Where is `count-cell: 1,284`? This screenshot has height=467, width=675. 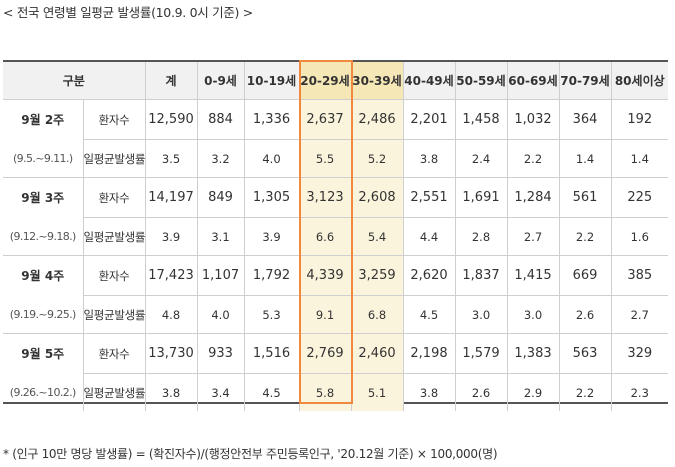
count-cell: 1,284 is located at coordinates (533, 197).